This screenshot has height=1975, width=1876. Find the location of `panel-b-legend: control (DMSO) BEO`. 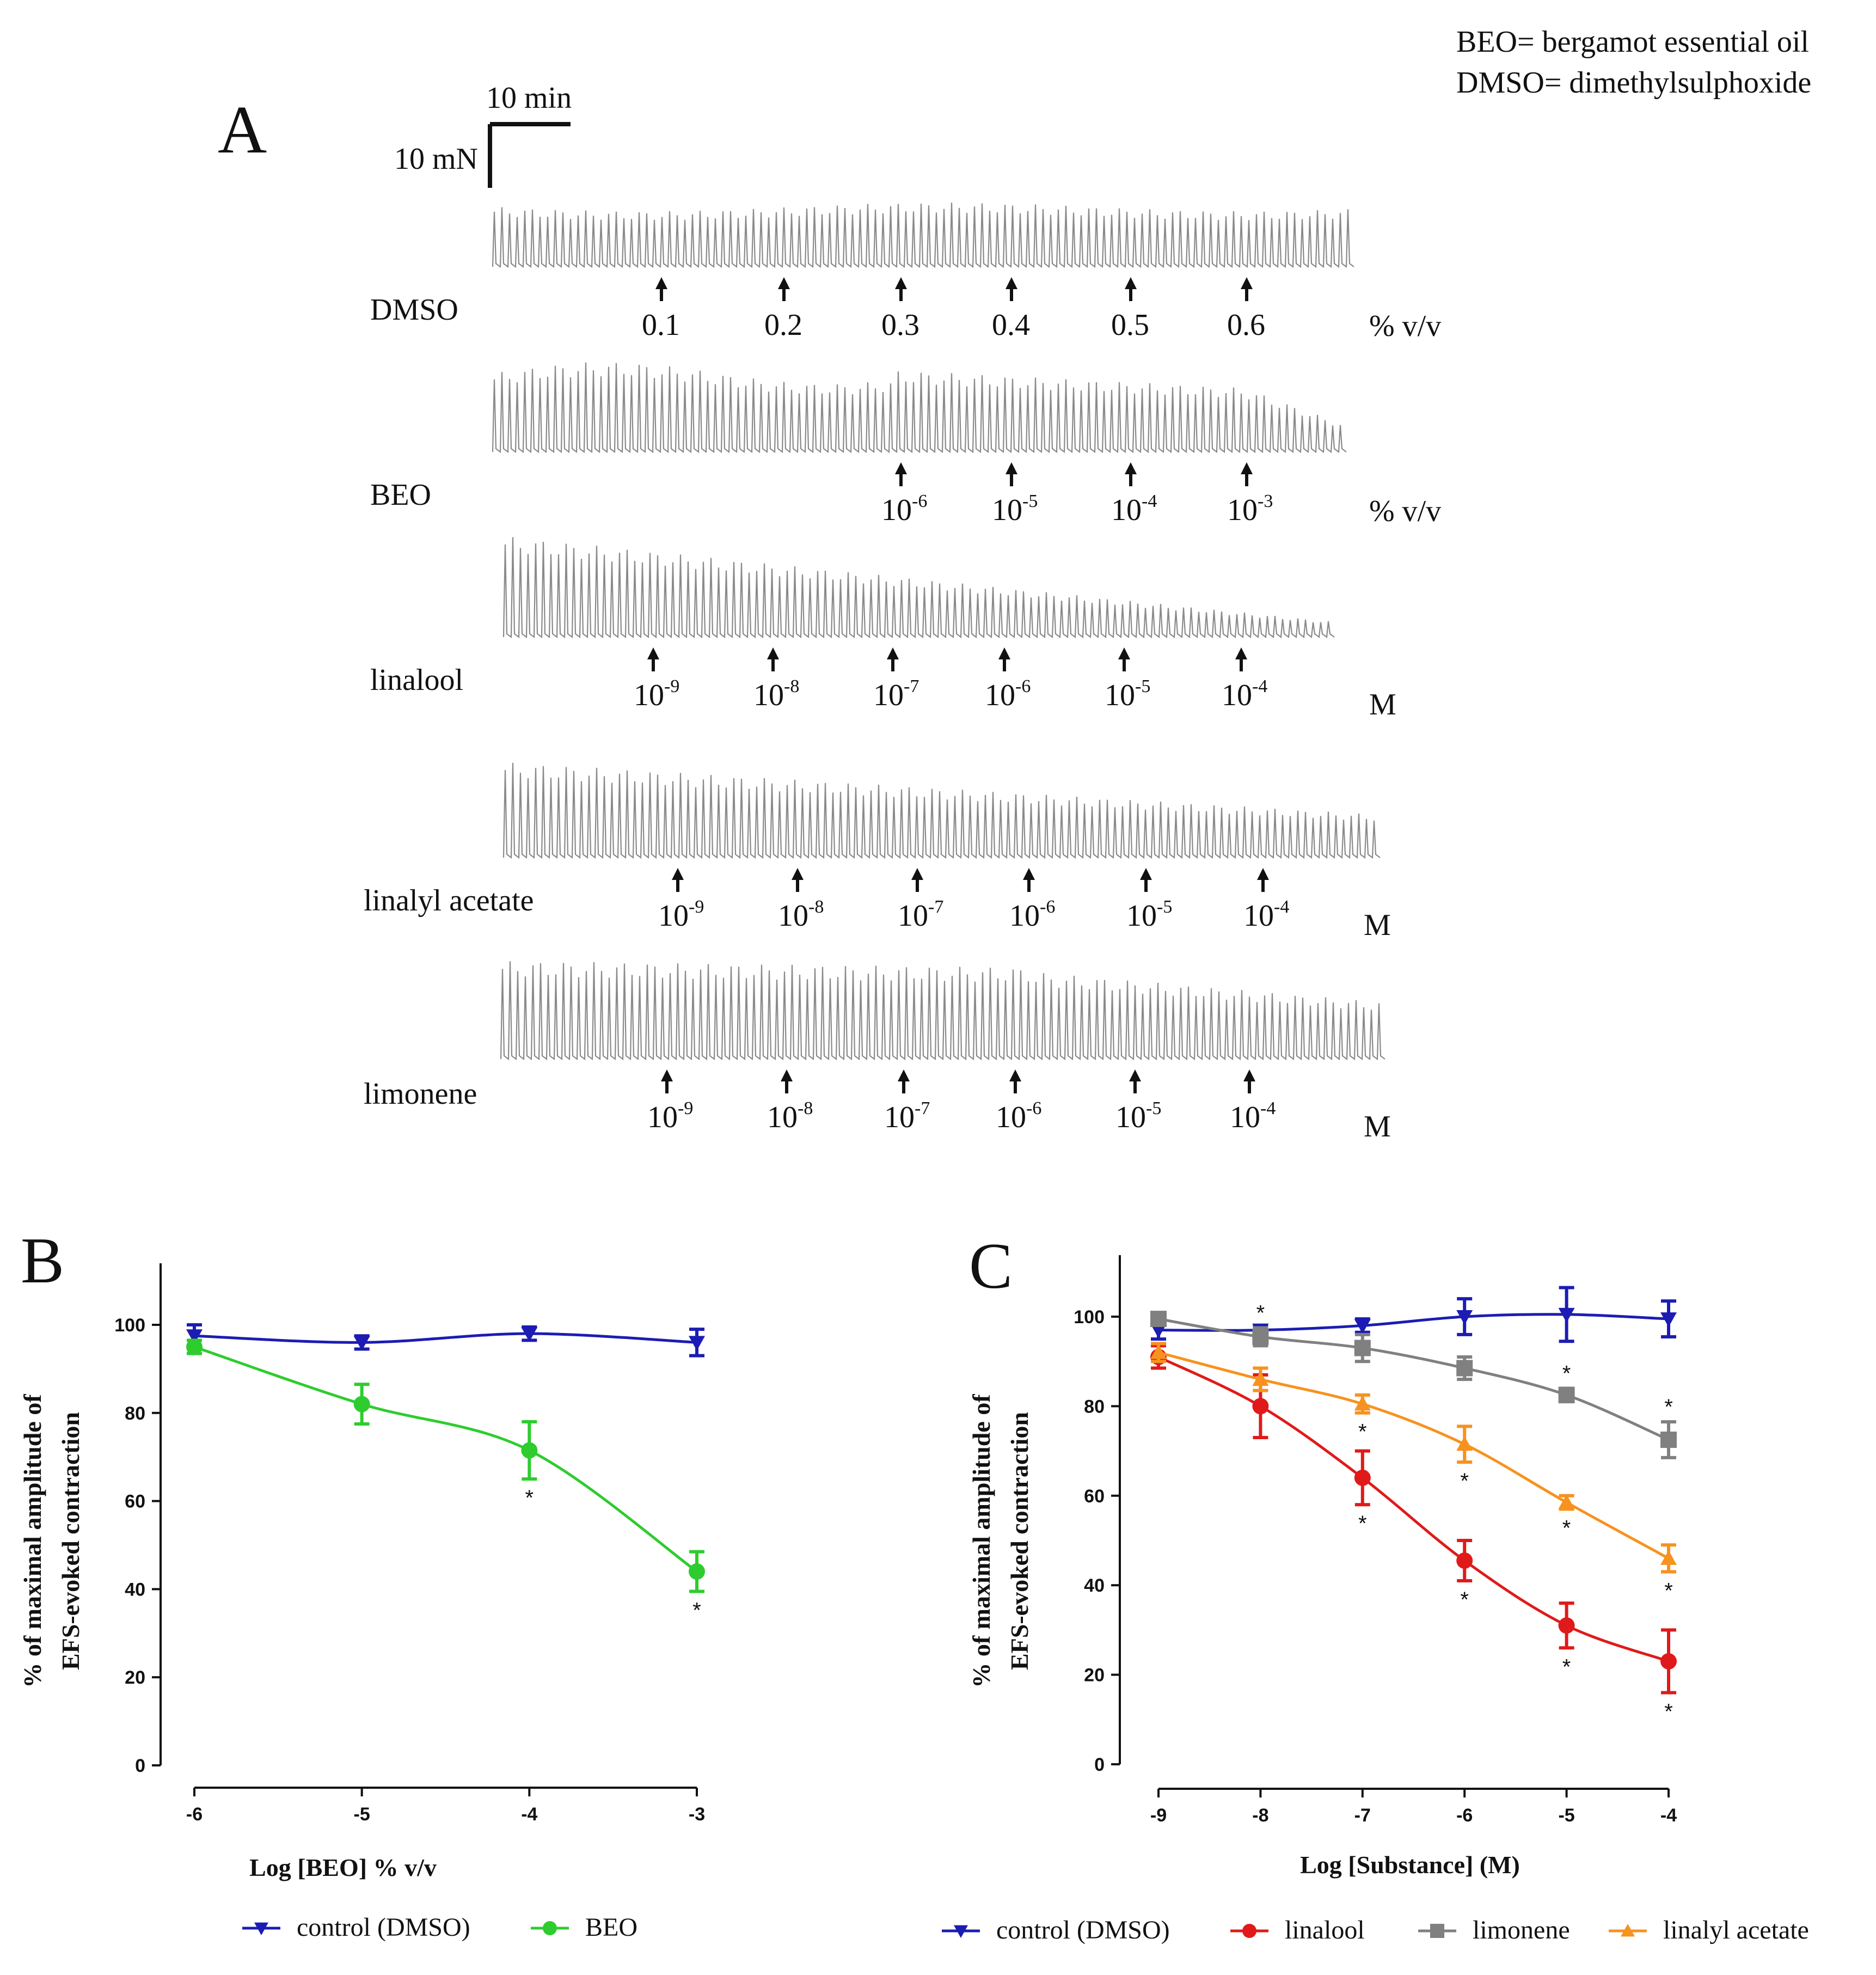

panel-b-legend: control (DMSO) BEO is located at coordinates (439, 1927).